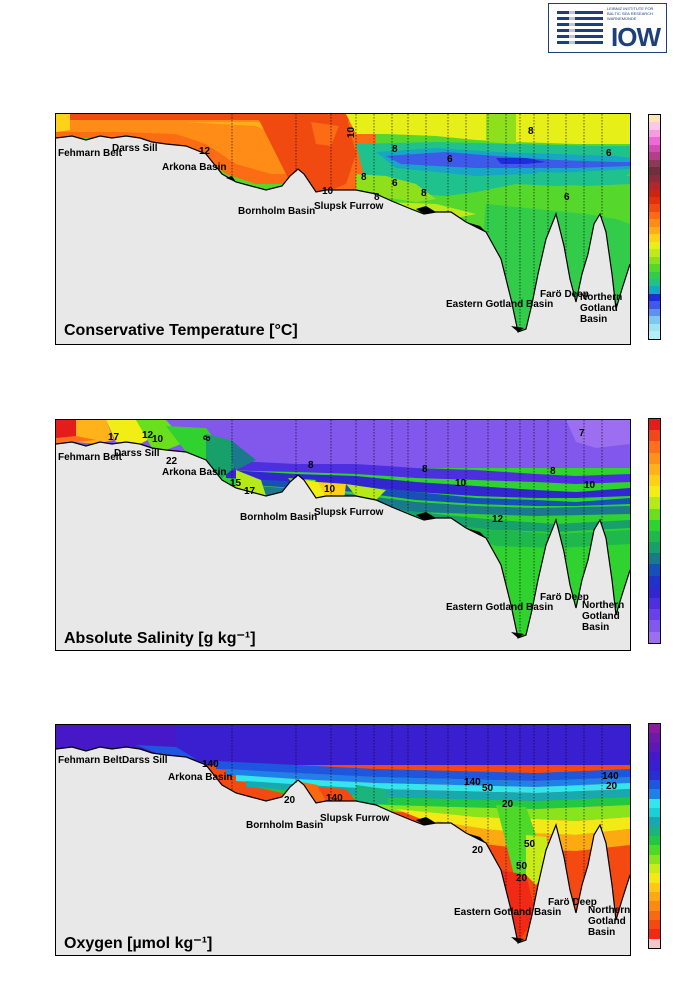  Describe the element at coordinates (654, 836) in the screenshot. I see `oxygen-colorbar` at that location.